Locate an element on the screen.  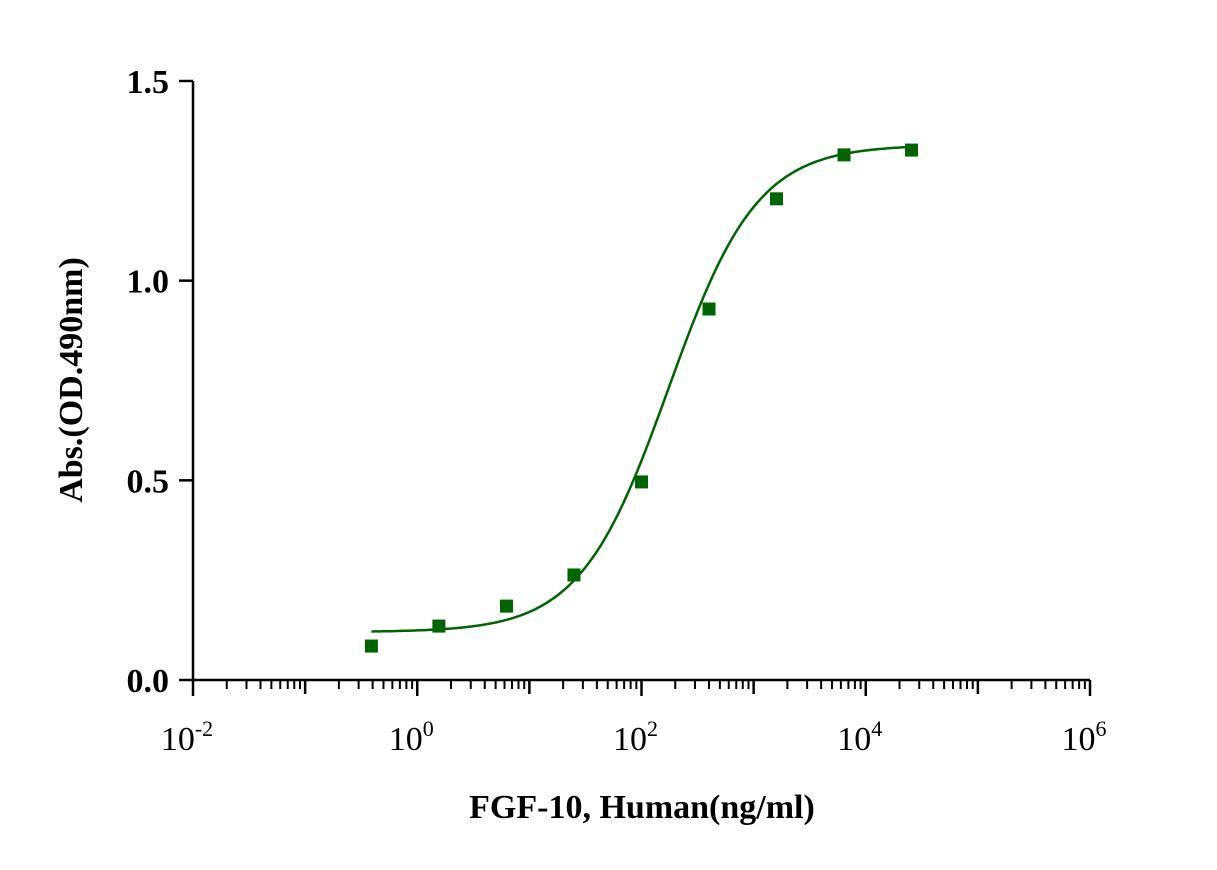
x-tick-label: 10⁶ is located at coordinates (1084, 737).